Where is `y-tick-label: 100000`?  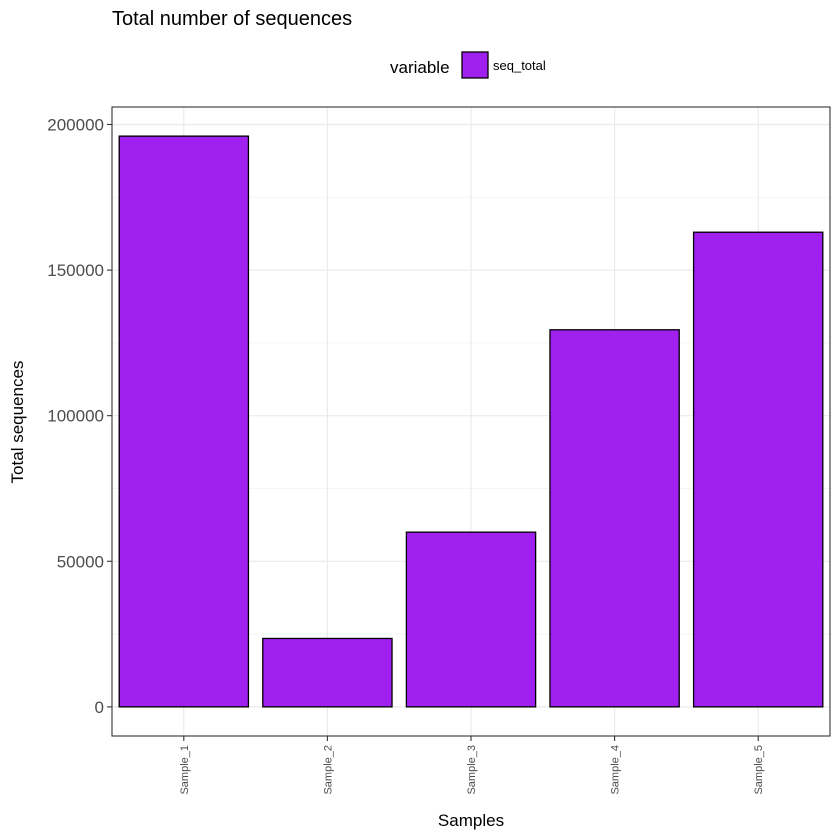 y-tick-label: 100000 is located at coordinates (75, 416).